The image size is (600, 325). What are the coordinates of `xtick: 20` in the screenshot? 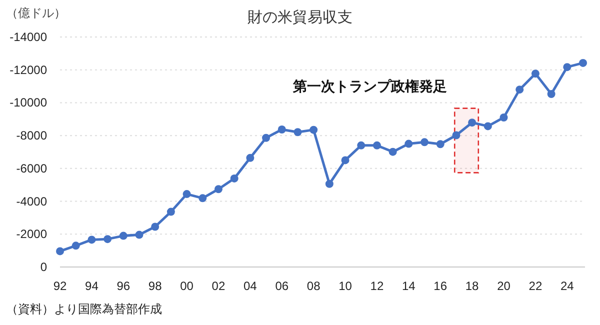 It's located at (503, 286).